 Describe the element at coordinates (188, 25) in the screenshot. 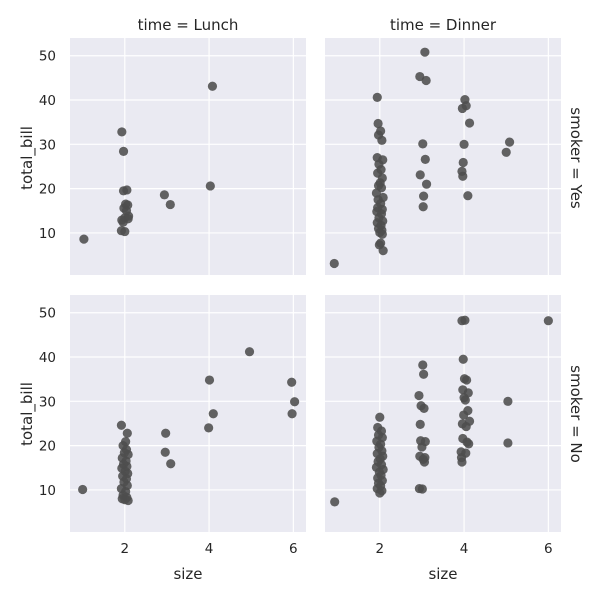

I see `column-title-lunch: time = Lunch` at that location.